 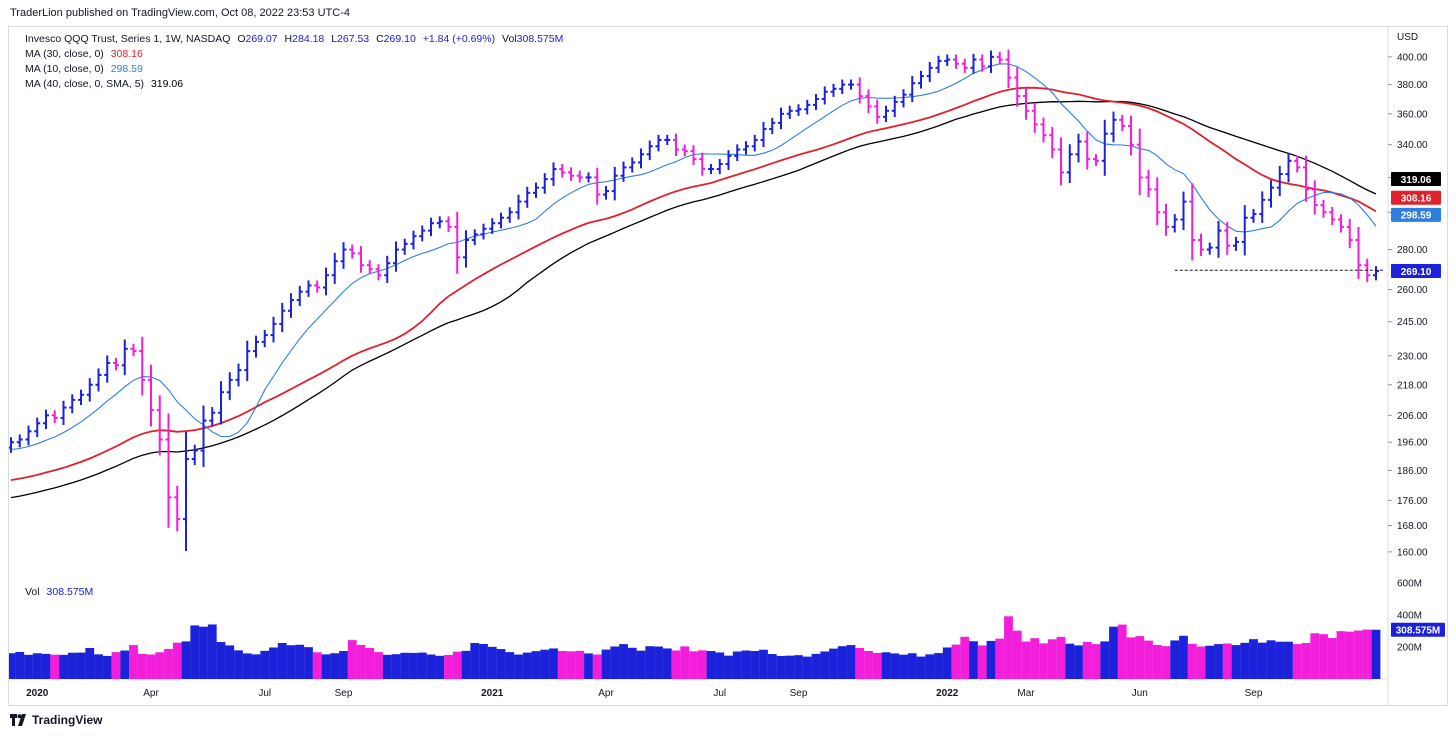 I want to click on tradingview-logo-icon, so click(x=18, y=720).